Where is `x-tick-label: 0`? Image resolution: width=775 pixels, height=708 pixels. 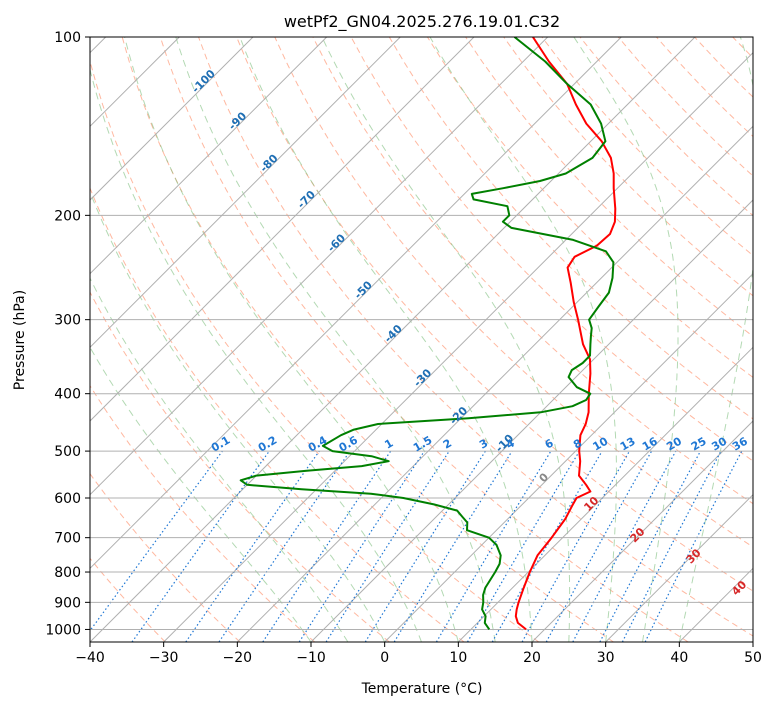 x-tick-label: 0 is located at coordinates (384, 658).